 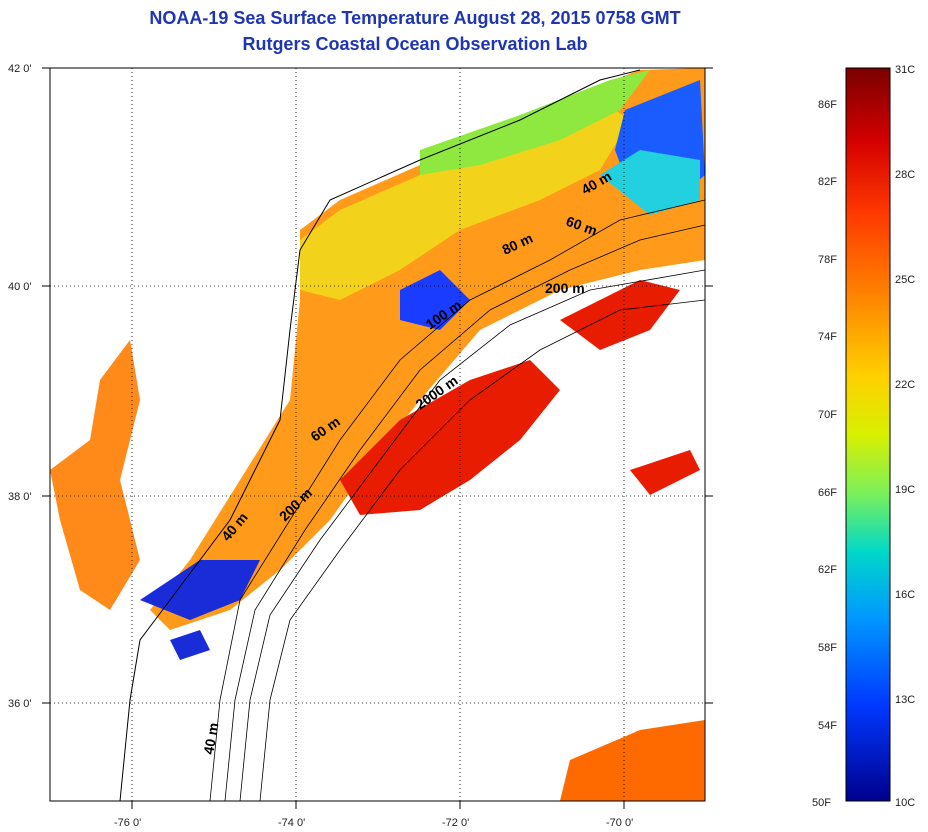 I want to click on lon-label-70: -70 0', so click(x=619, y=823).